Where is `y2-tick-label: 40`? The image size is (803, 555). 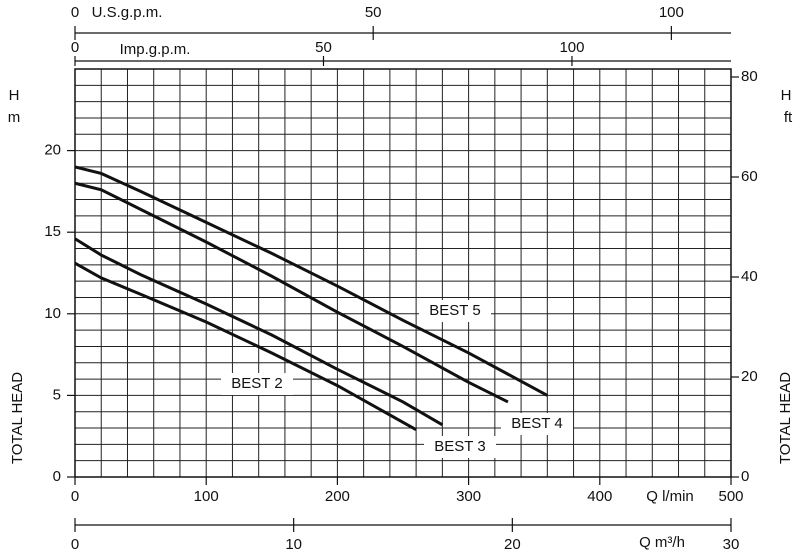 y2-tick-label: 40 is located at coordinates (749, 276).